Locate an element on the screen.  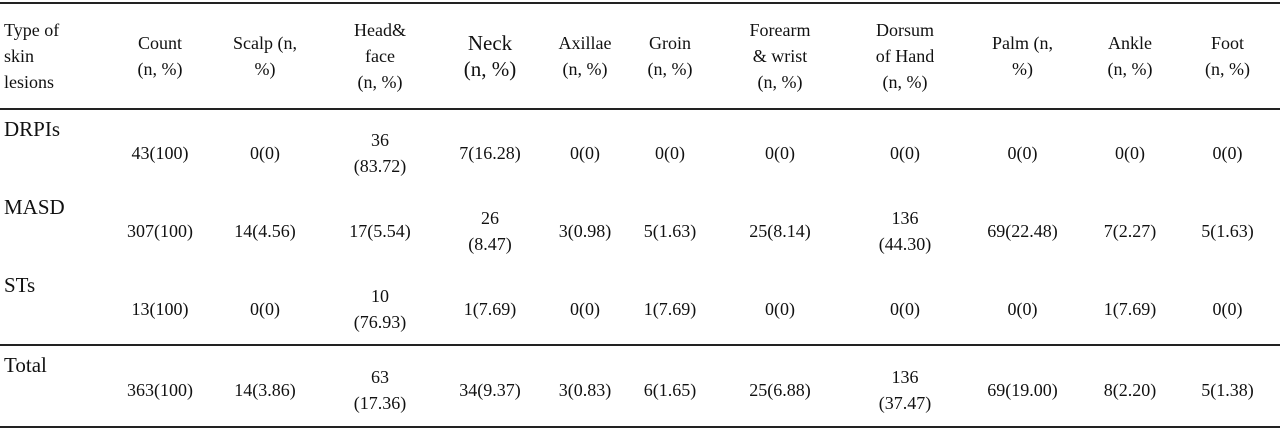
table-cell: 69(19.00) is located at coordinates (1022, 386).